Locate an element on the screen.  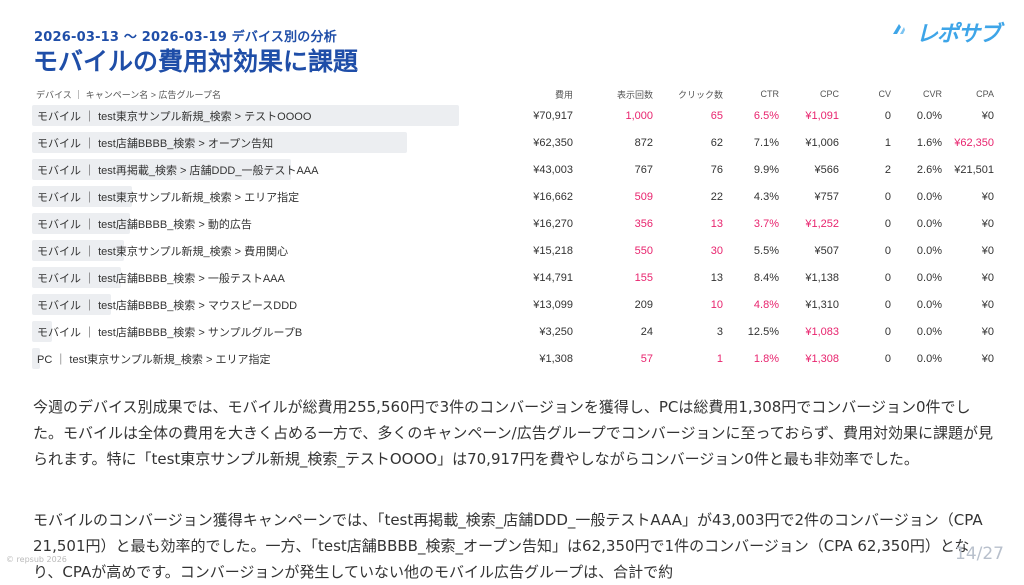
metric-cell: 3.7% is located at coordinates (766, 223).